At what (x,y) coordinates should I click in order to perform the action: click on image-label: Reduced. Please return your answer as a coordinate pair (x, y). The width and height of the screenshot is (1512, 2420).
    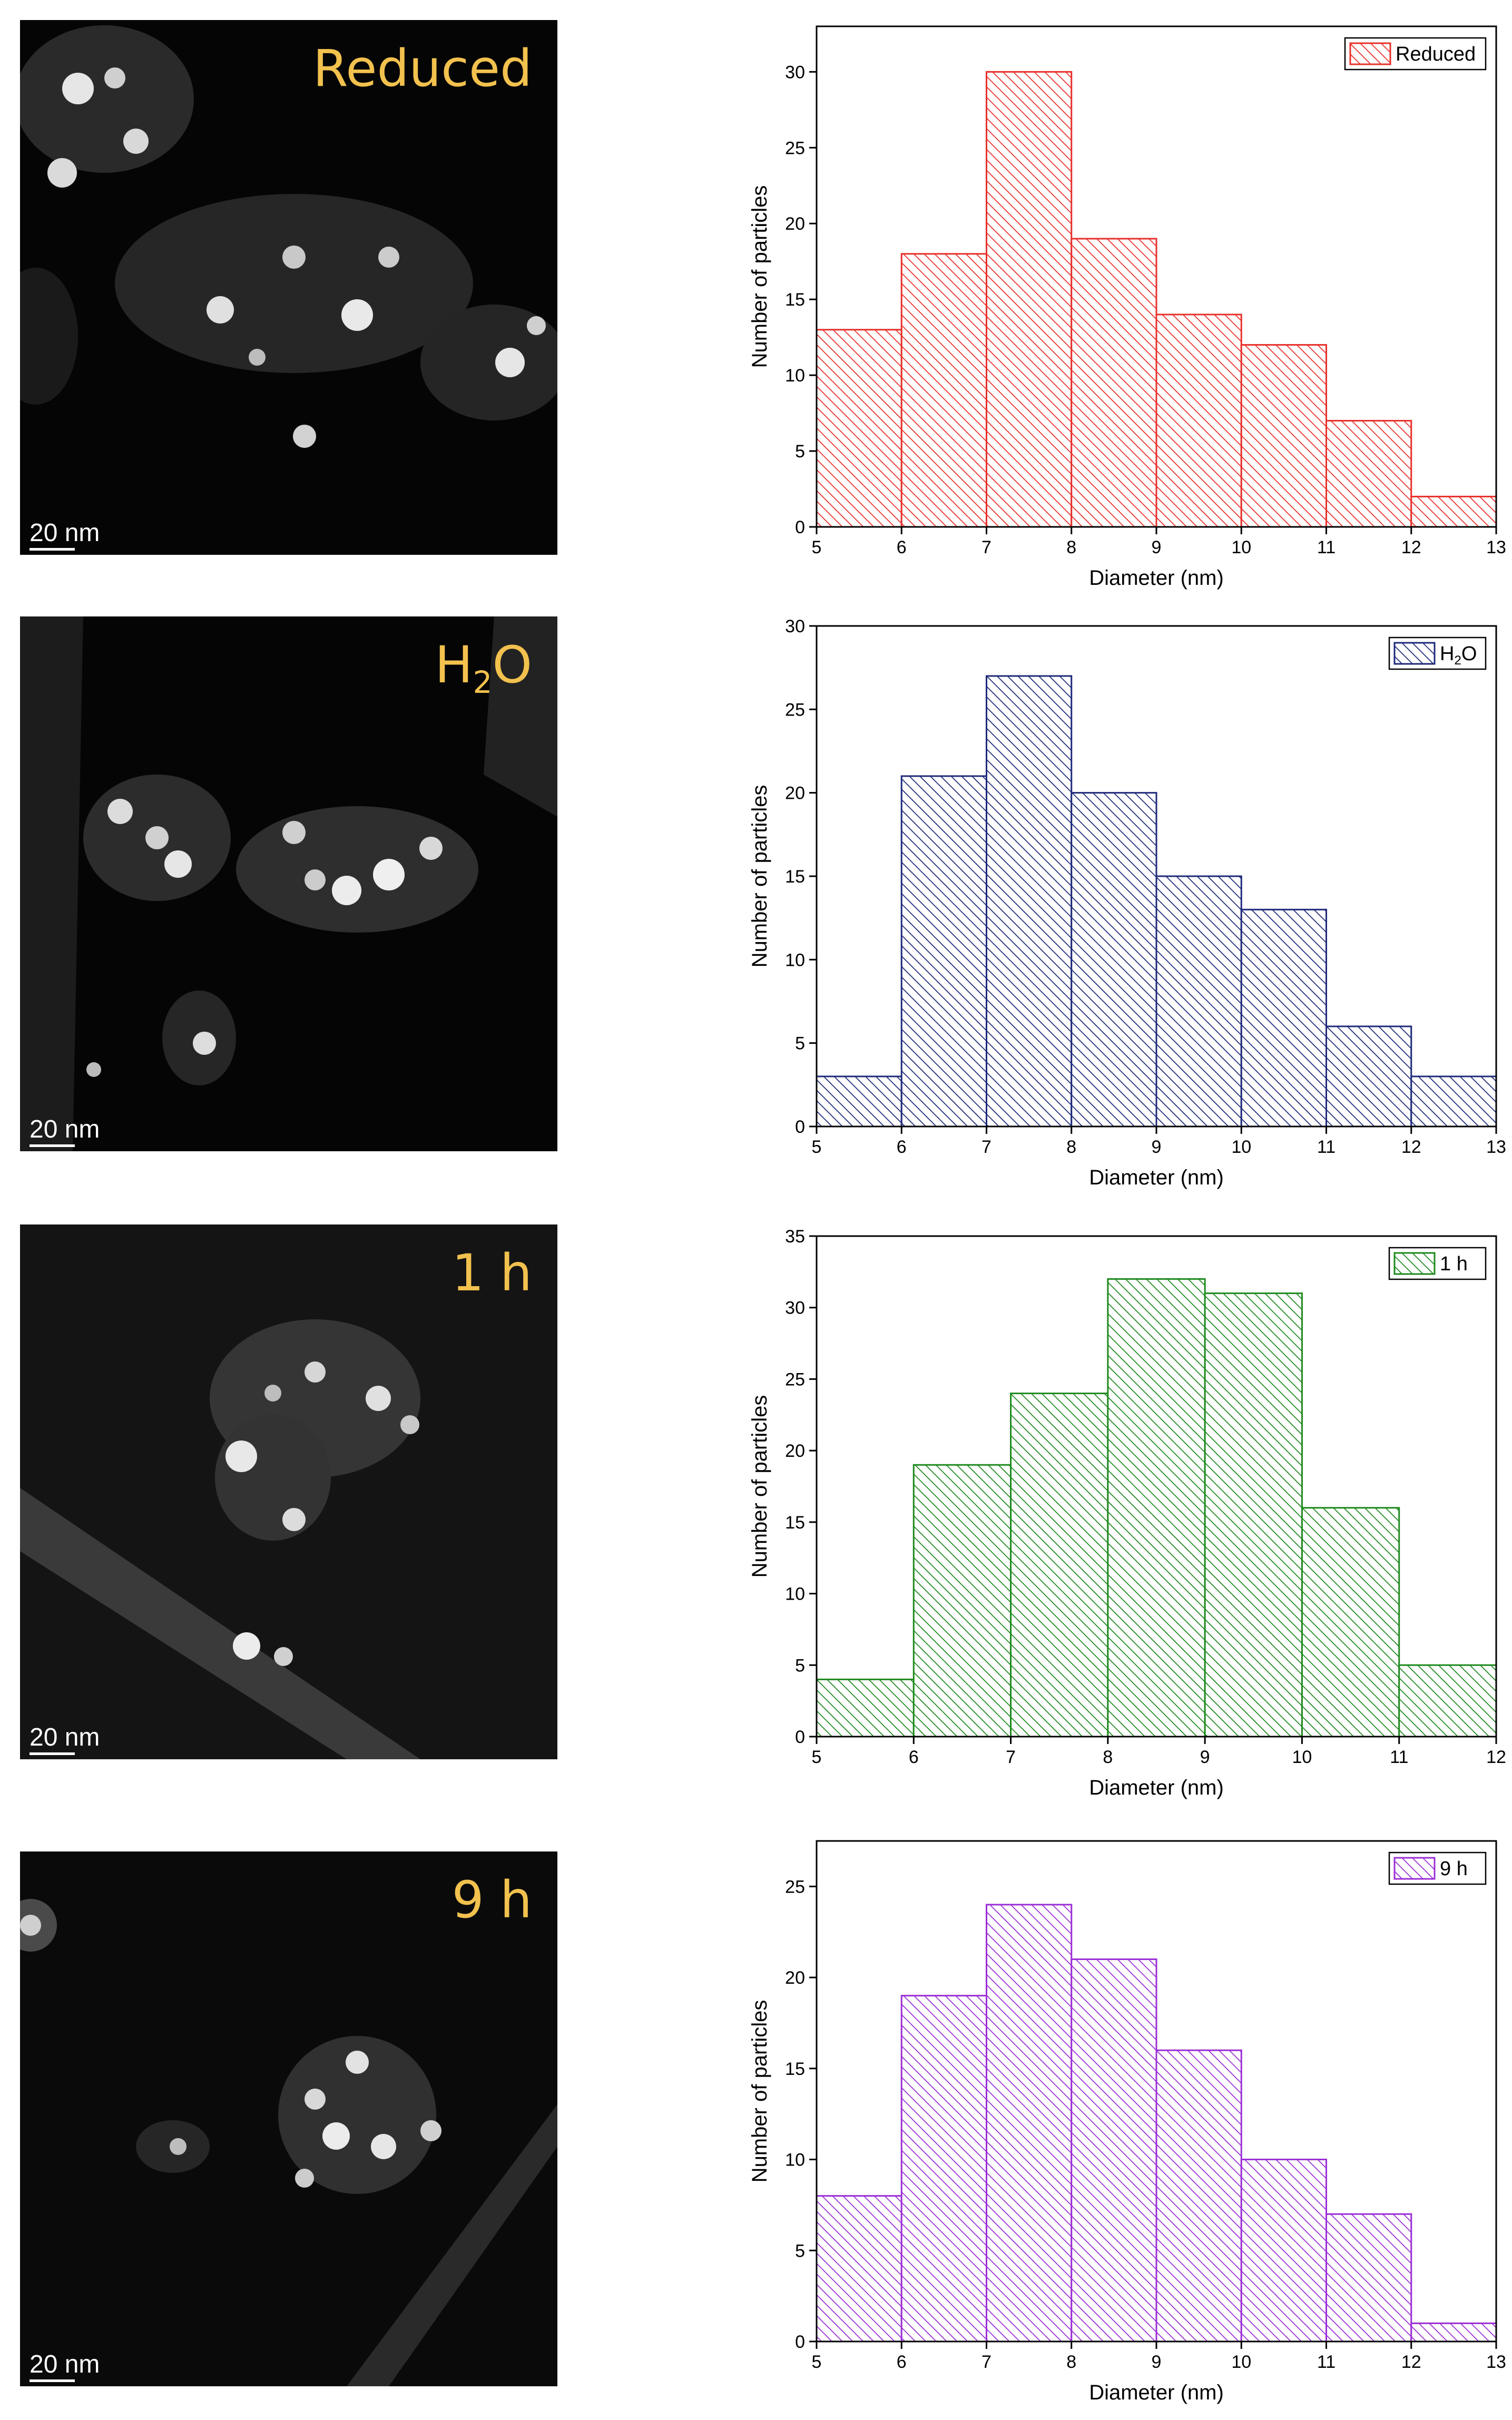
    Looking at the image, I should click on (422, 68).